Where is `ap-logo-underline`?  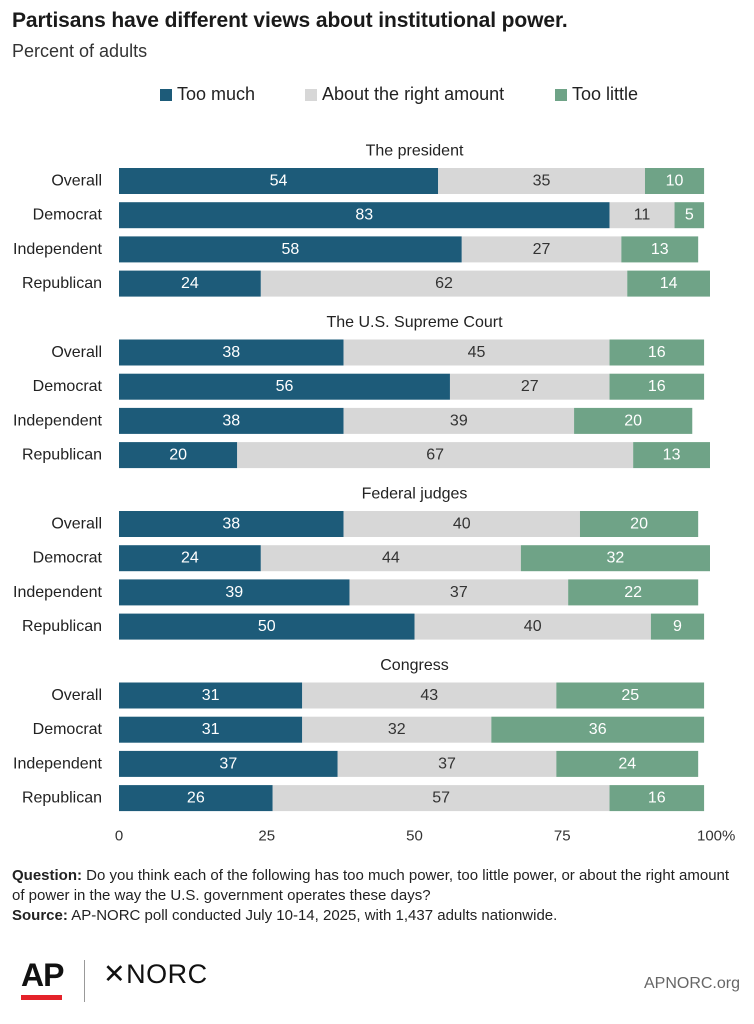 ap-logo-underline is located at coordinates (41, 997).